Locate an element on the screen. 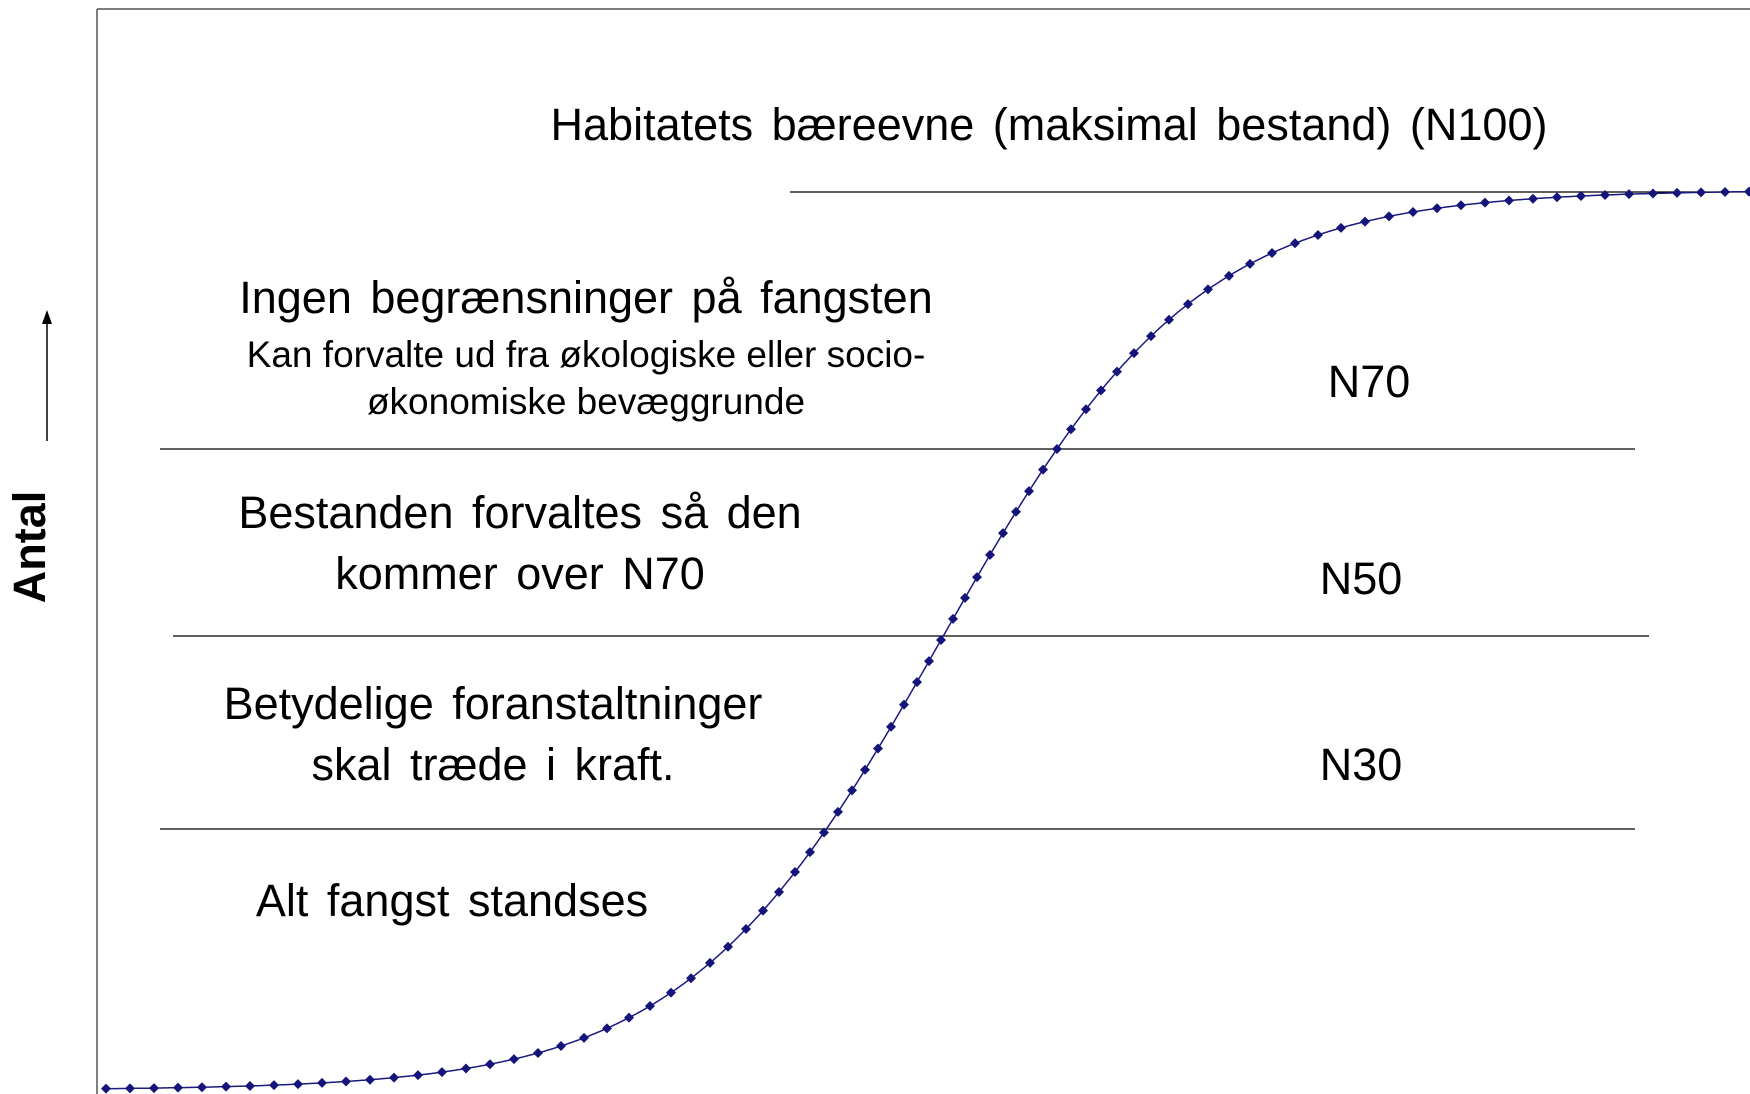 The width and height of the screenshot is (1750, 1094). zone-title: Betydelige foranstaltninger is located at coordinates (493, 703).